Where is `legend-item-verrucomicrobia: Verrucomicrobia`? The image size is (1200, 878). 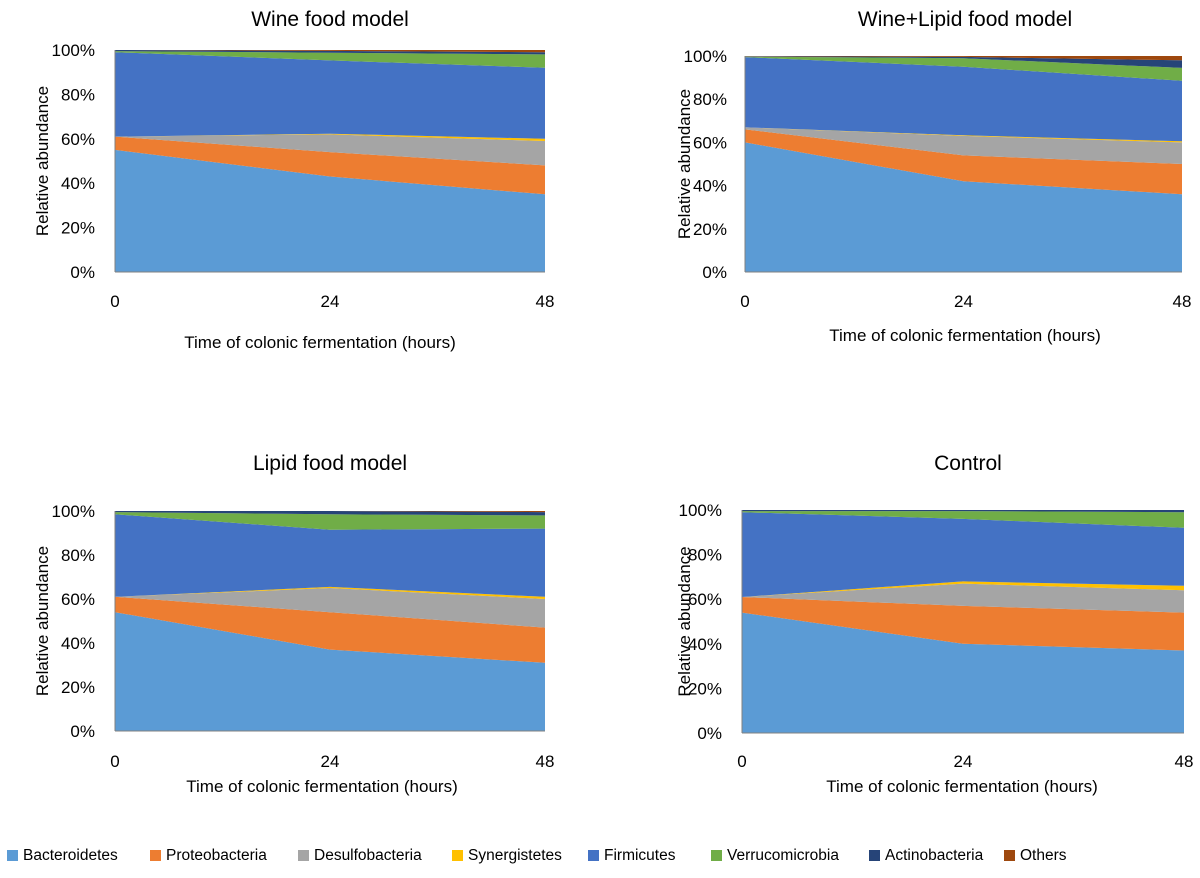 legend-item-verrucomicrobia: Verrucomicrobia is located at coordinates (775, 855).